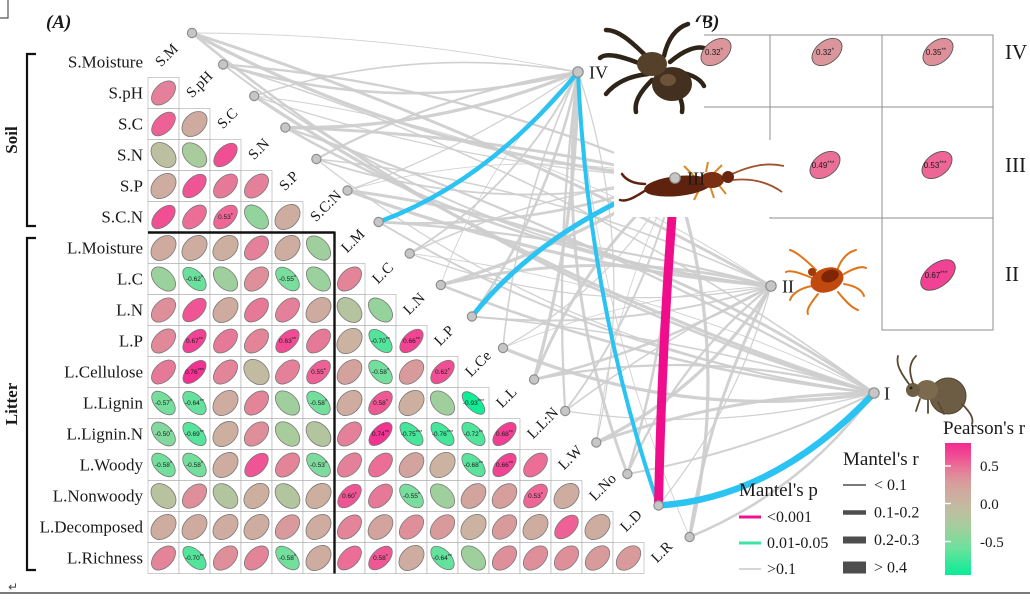 This screenshot has height=601, width=1030. I want to click on pearson-colorbar, so click(958, 509).